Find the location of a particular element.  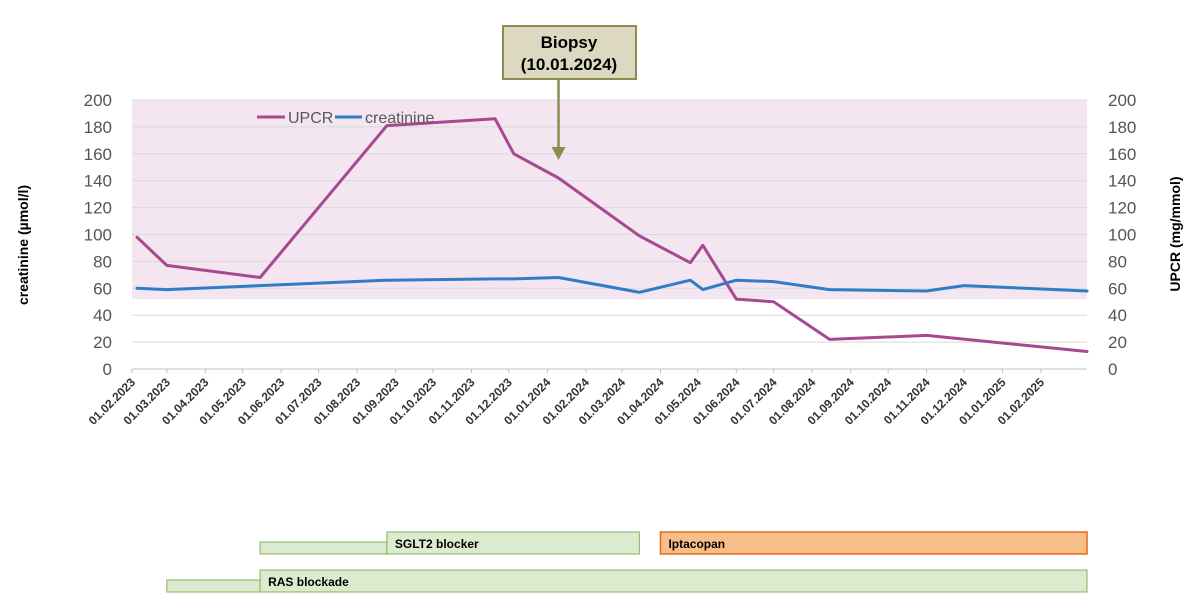

right-axis-title: UPCR (mg/mmol) is located at coordinates (1175, 233).